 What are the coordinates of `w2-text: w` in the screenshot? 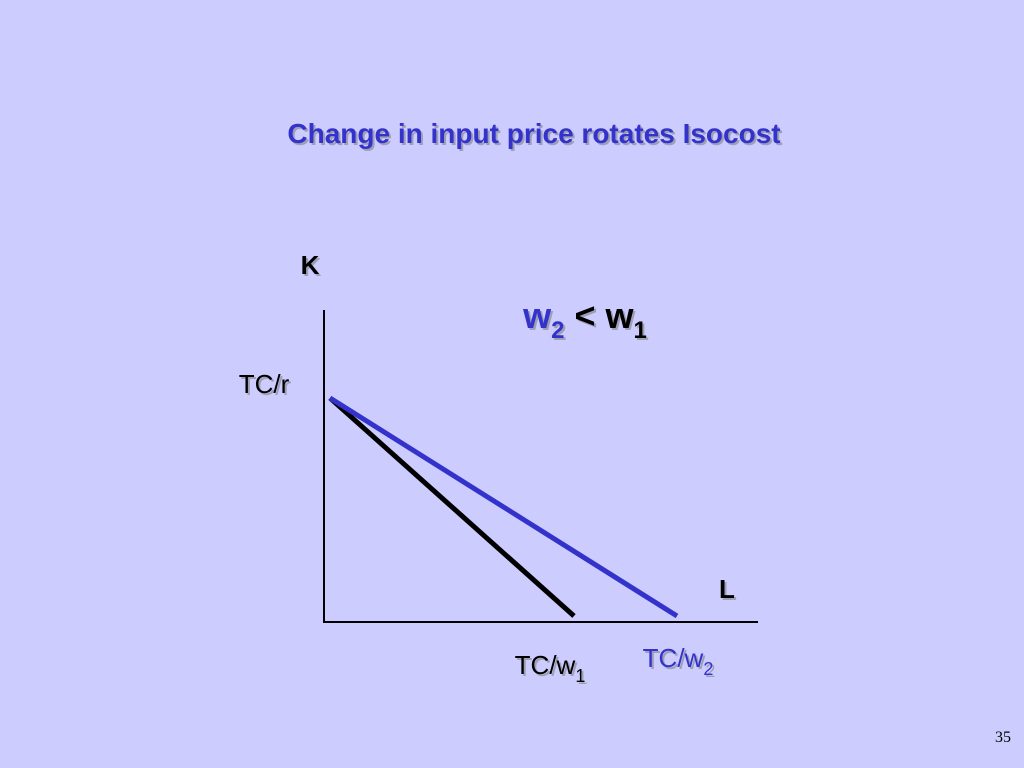 It's located at (537, 315).